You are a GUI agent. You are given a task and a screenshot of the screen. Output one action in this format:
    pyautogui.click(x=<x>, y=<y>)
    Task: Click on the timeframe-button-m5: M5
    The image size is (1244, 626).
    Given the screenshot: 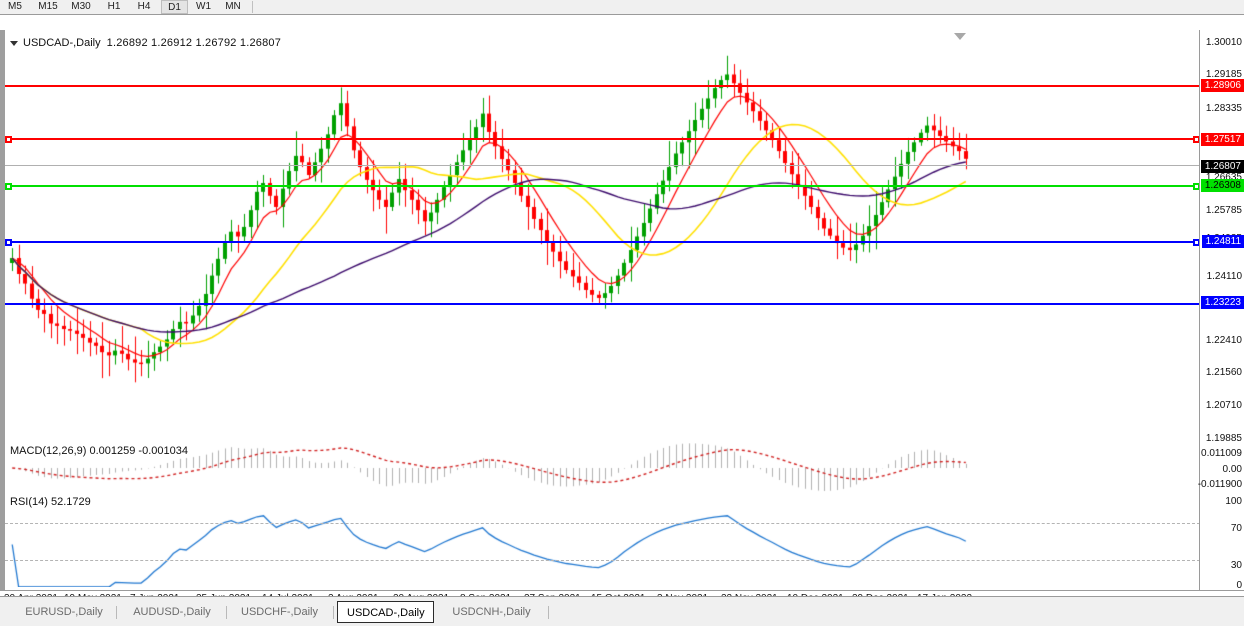 What is the action you would take?
    pyautogui.click(x=15, y=6)
    